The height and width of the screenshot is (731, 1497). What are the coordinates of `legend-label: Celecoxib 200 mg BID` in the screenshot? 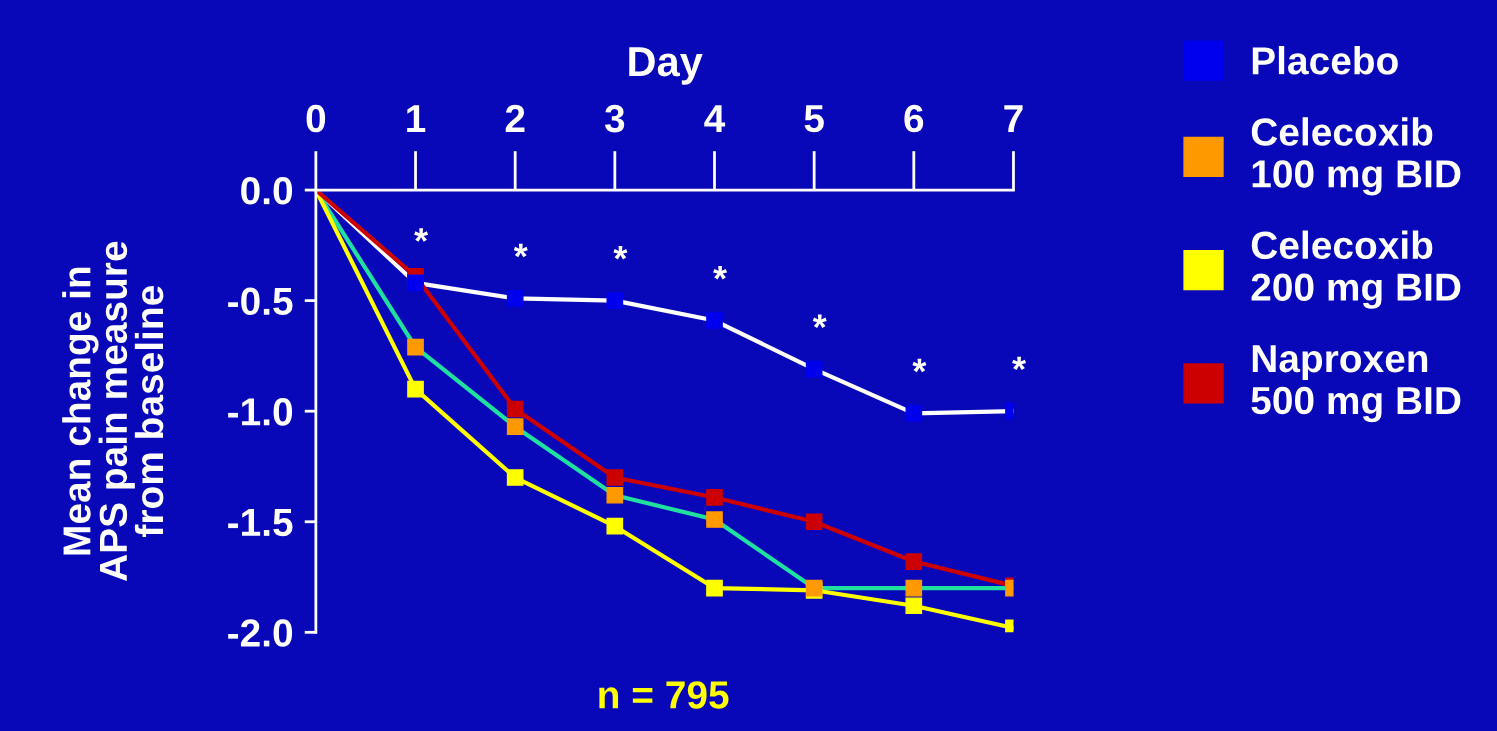 It's located at (1356, 269).